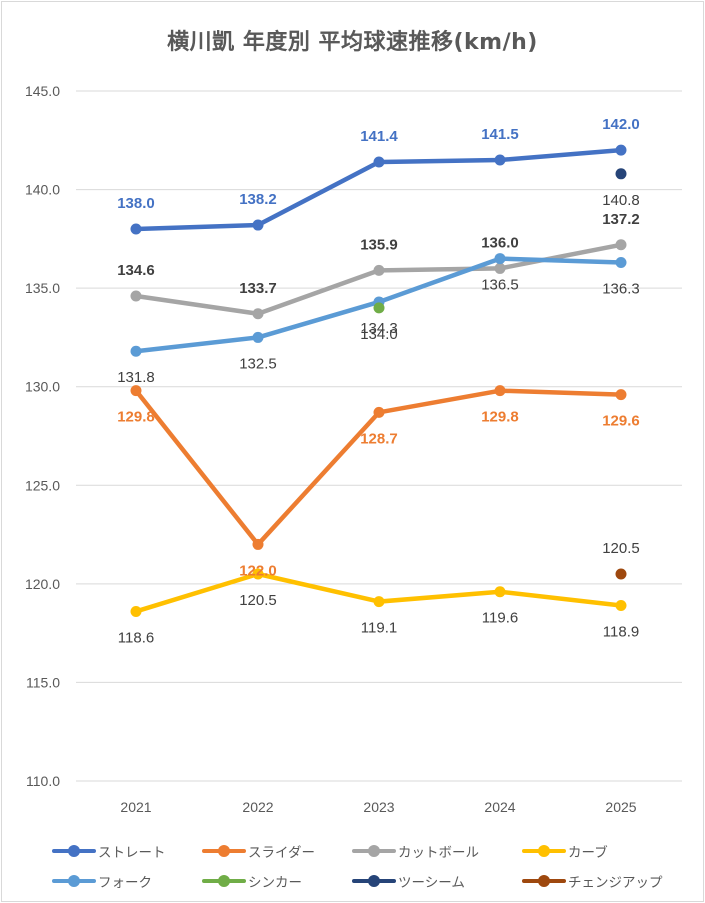 The image size is (705, 903). I want to click on data-label: 136.5, so click(500, 285).